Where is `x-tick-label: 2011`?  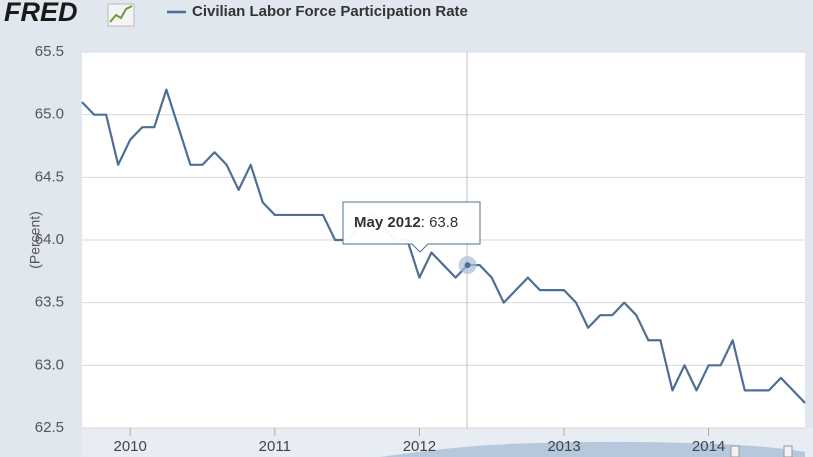
x-tick-label: 2011 is located at coordinates (275, 446).